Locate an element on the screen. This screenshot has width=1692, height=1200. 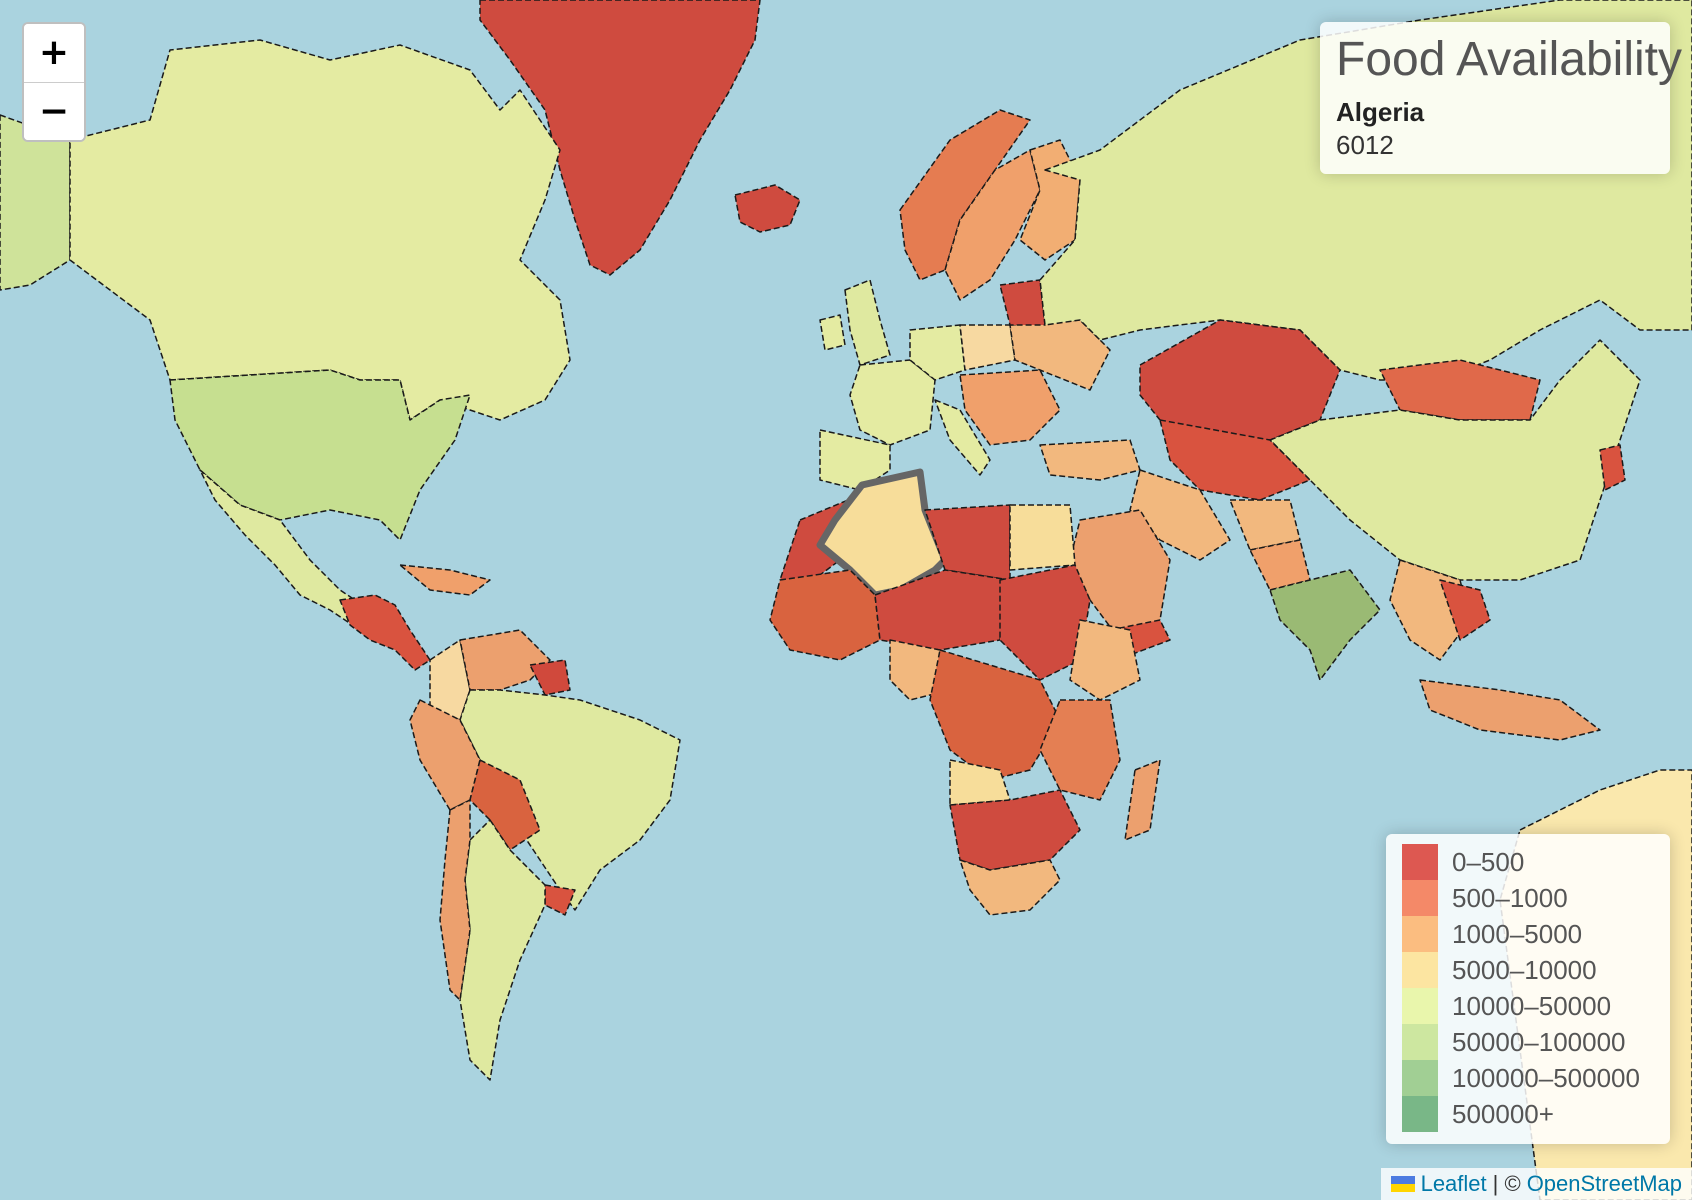
region-indonesia is located at coordinates (1510, 710).